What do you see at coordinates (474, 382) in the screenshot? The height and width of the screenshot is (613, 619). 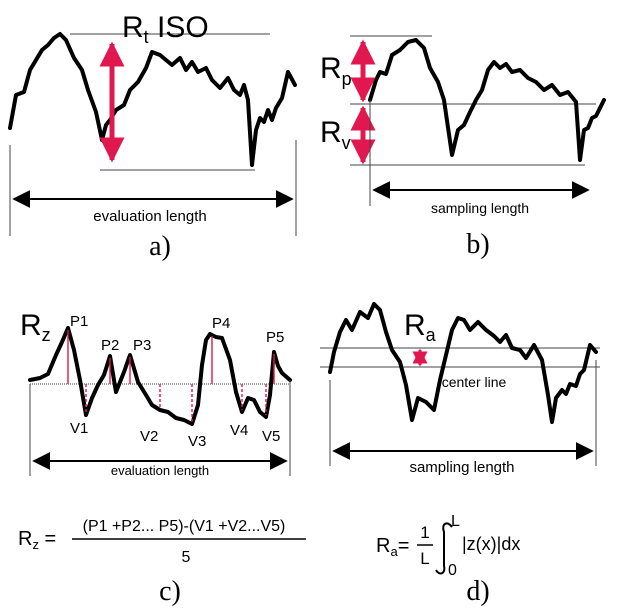 I see `center-line-label: center line` at bounding box center [474, 382].